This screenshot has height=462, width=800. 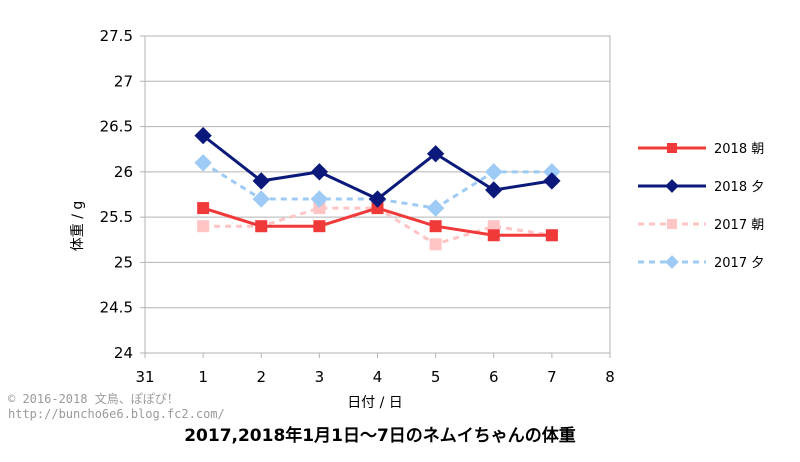 What do you see at coordinates (739, 187) in the screenshot?
I see `legend-label: 2018 夕` at bounding box center [739, 187].